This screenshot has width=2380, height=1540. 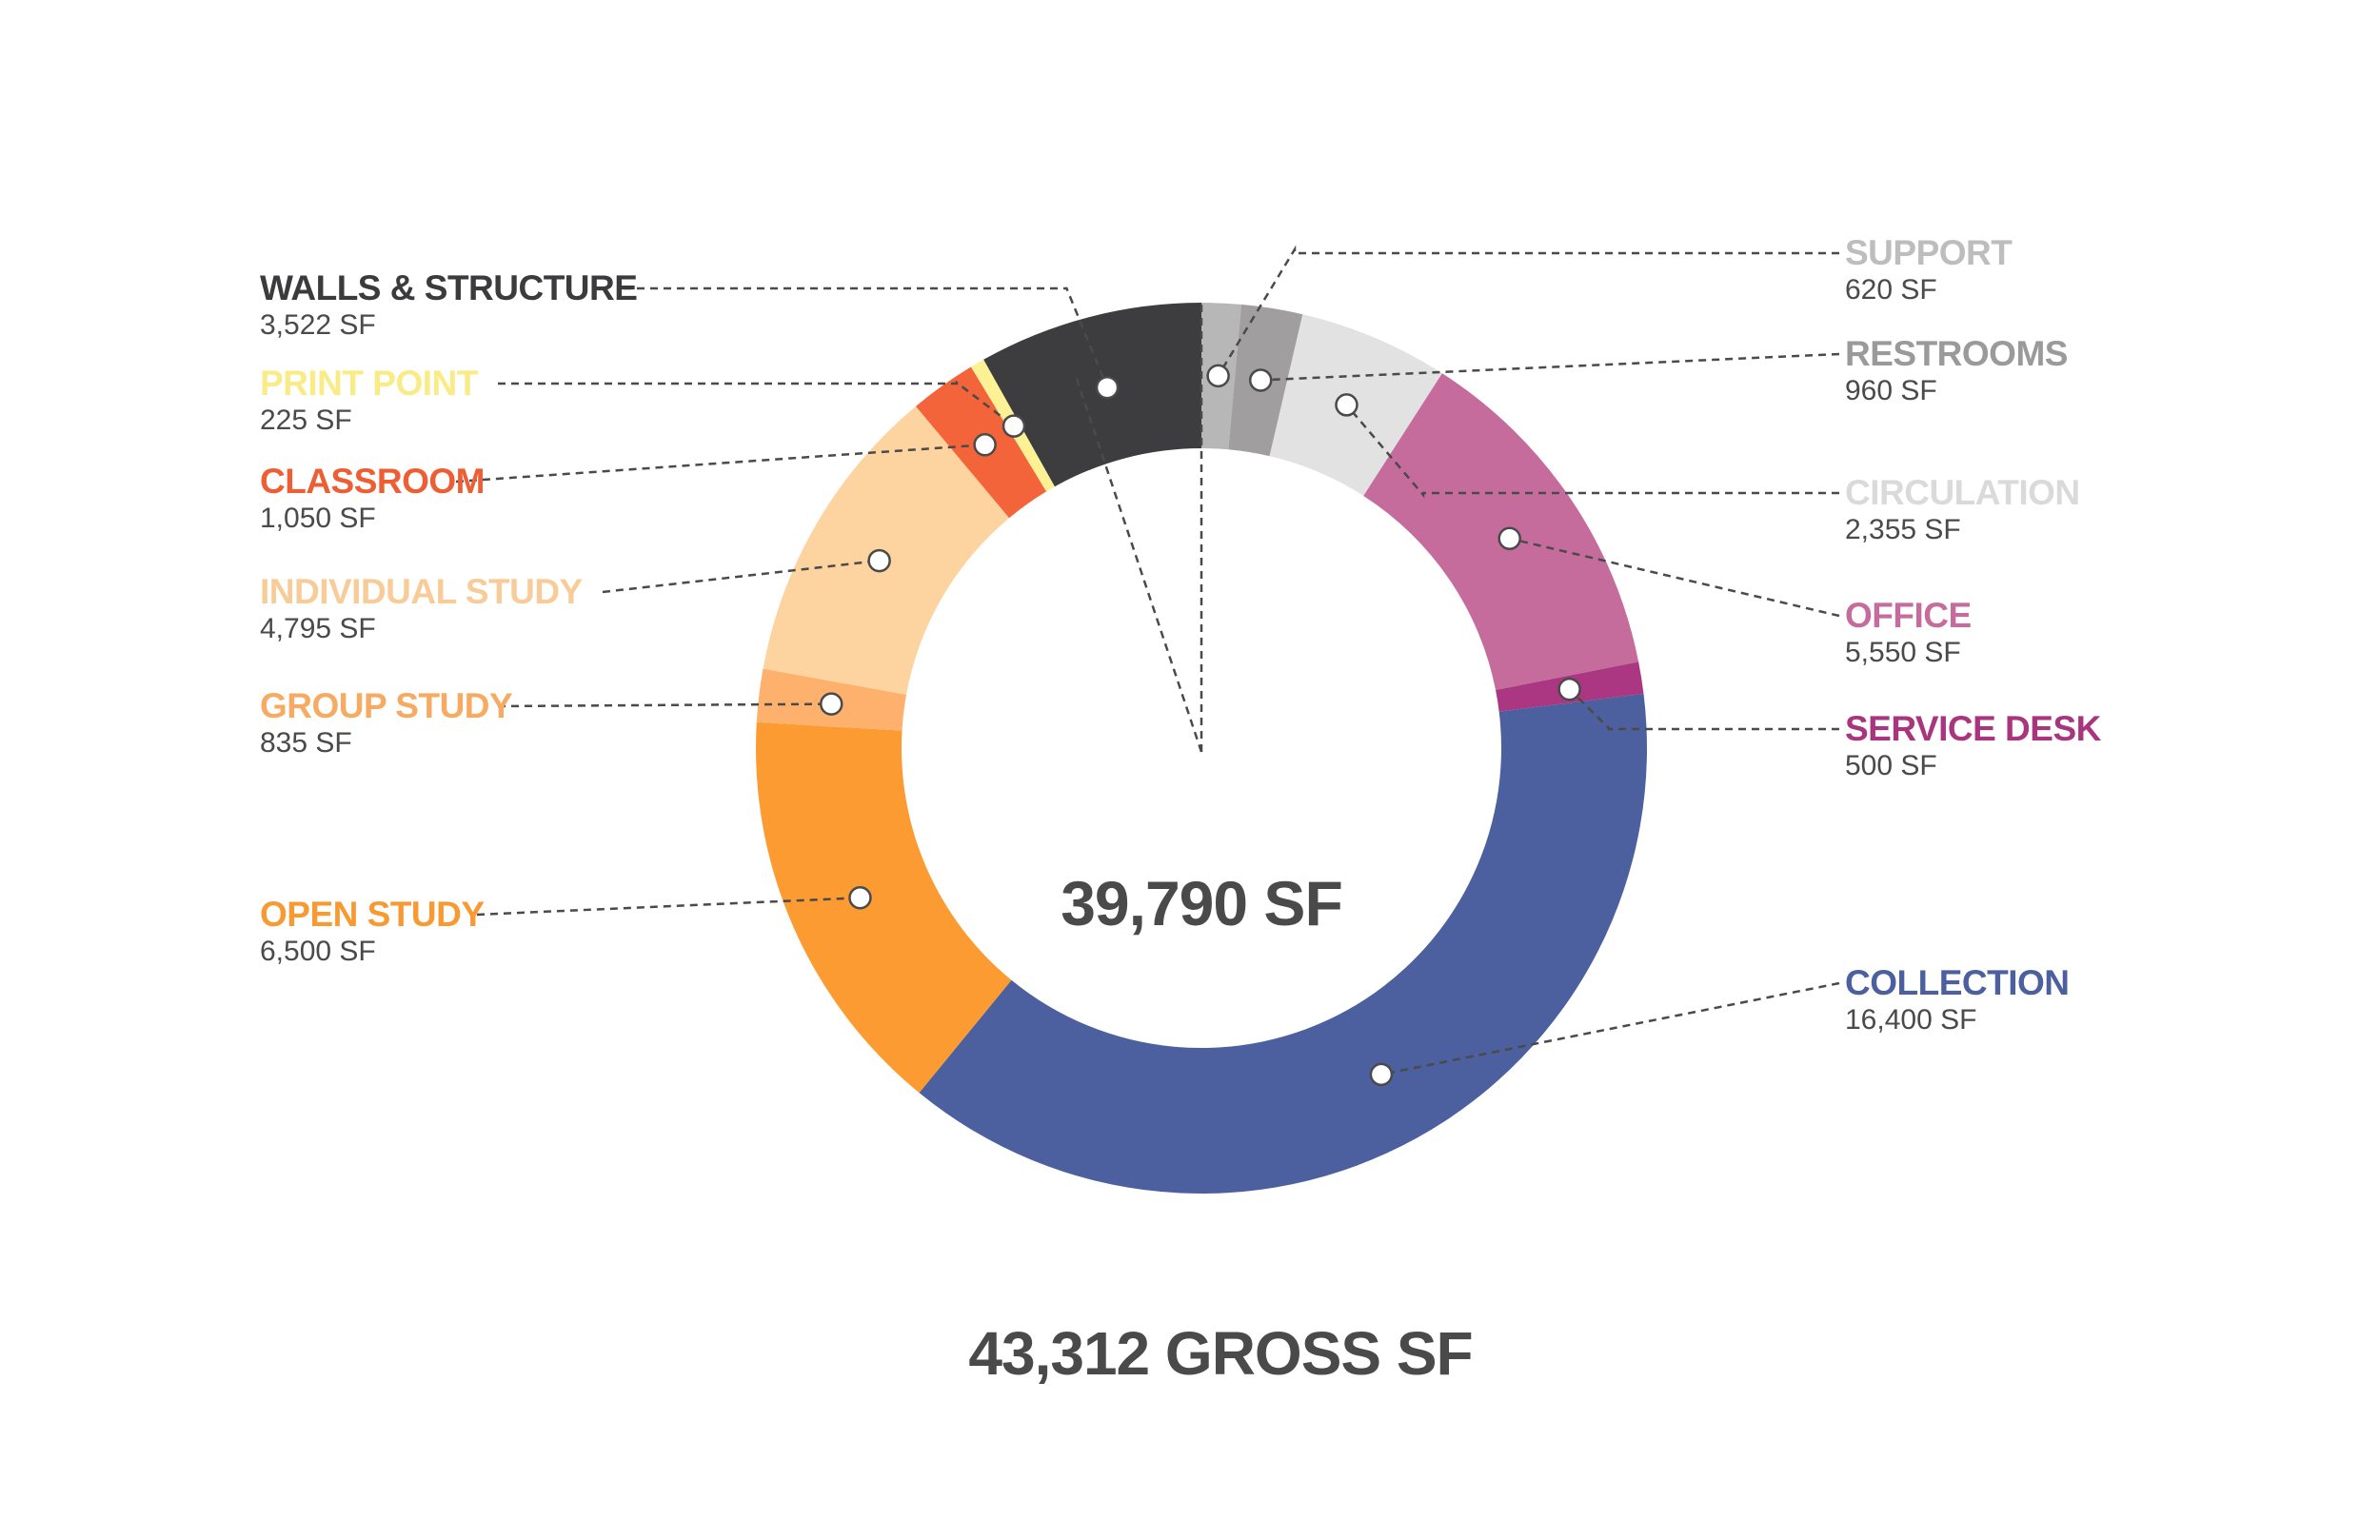 What do you see at coordinates (879, 560) in the screenshot?
I see `dot-individual-study` at bounding box center [879, 560].